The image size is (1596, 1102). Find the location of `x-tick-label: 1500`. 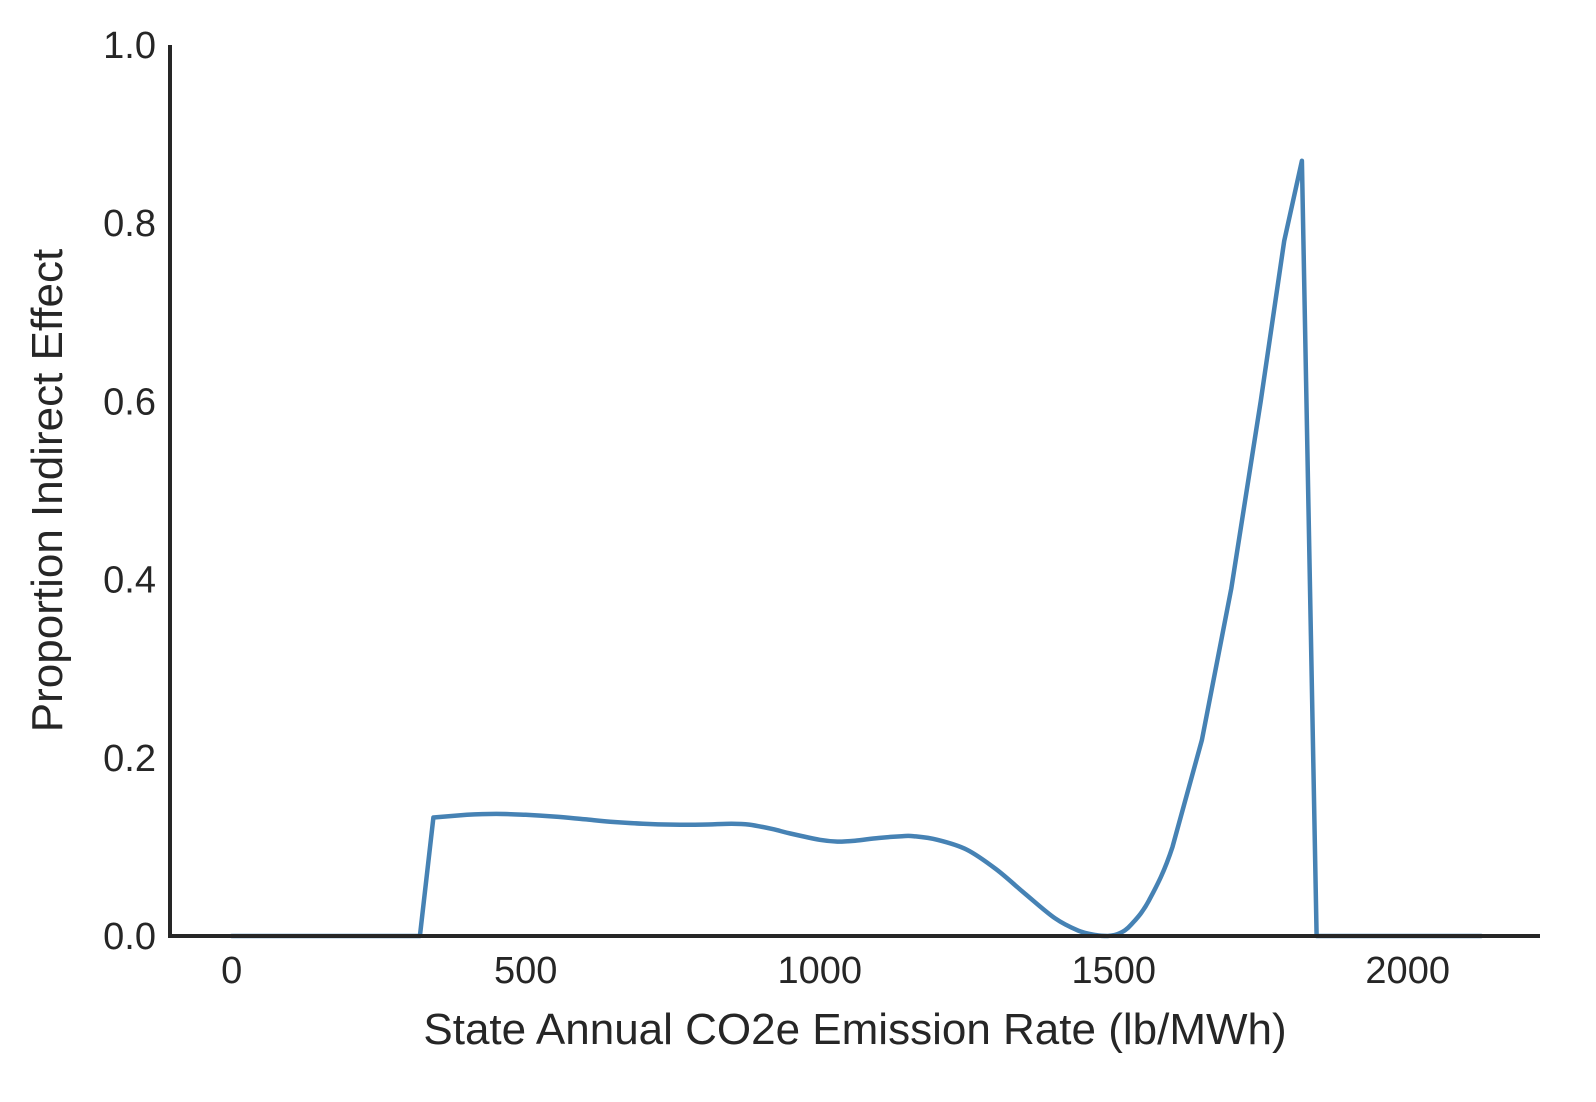

x-tick-label: 1500 is located at coordinates (1113, 971).